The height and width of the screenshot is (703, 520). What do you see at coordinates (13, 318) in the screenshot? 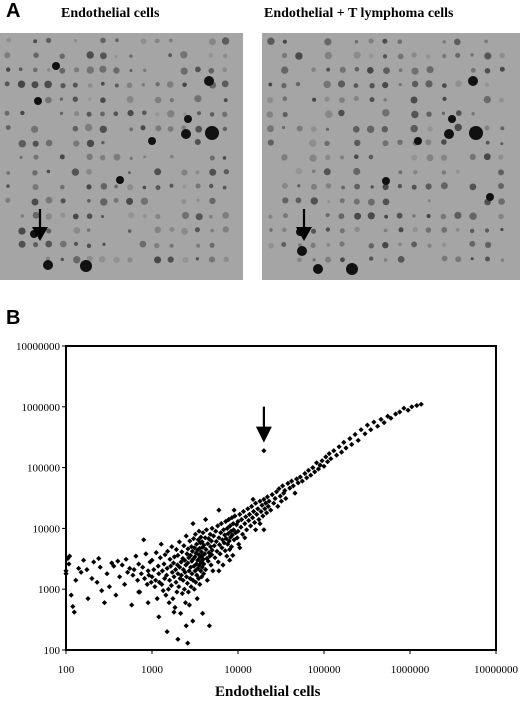
I see `panel-b-label: B` at bounding box center [13, 318].